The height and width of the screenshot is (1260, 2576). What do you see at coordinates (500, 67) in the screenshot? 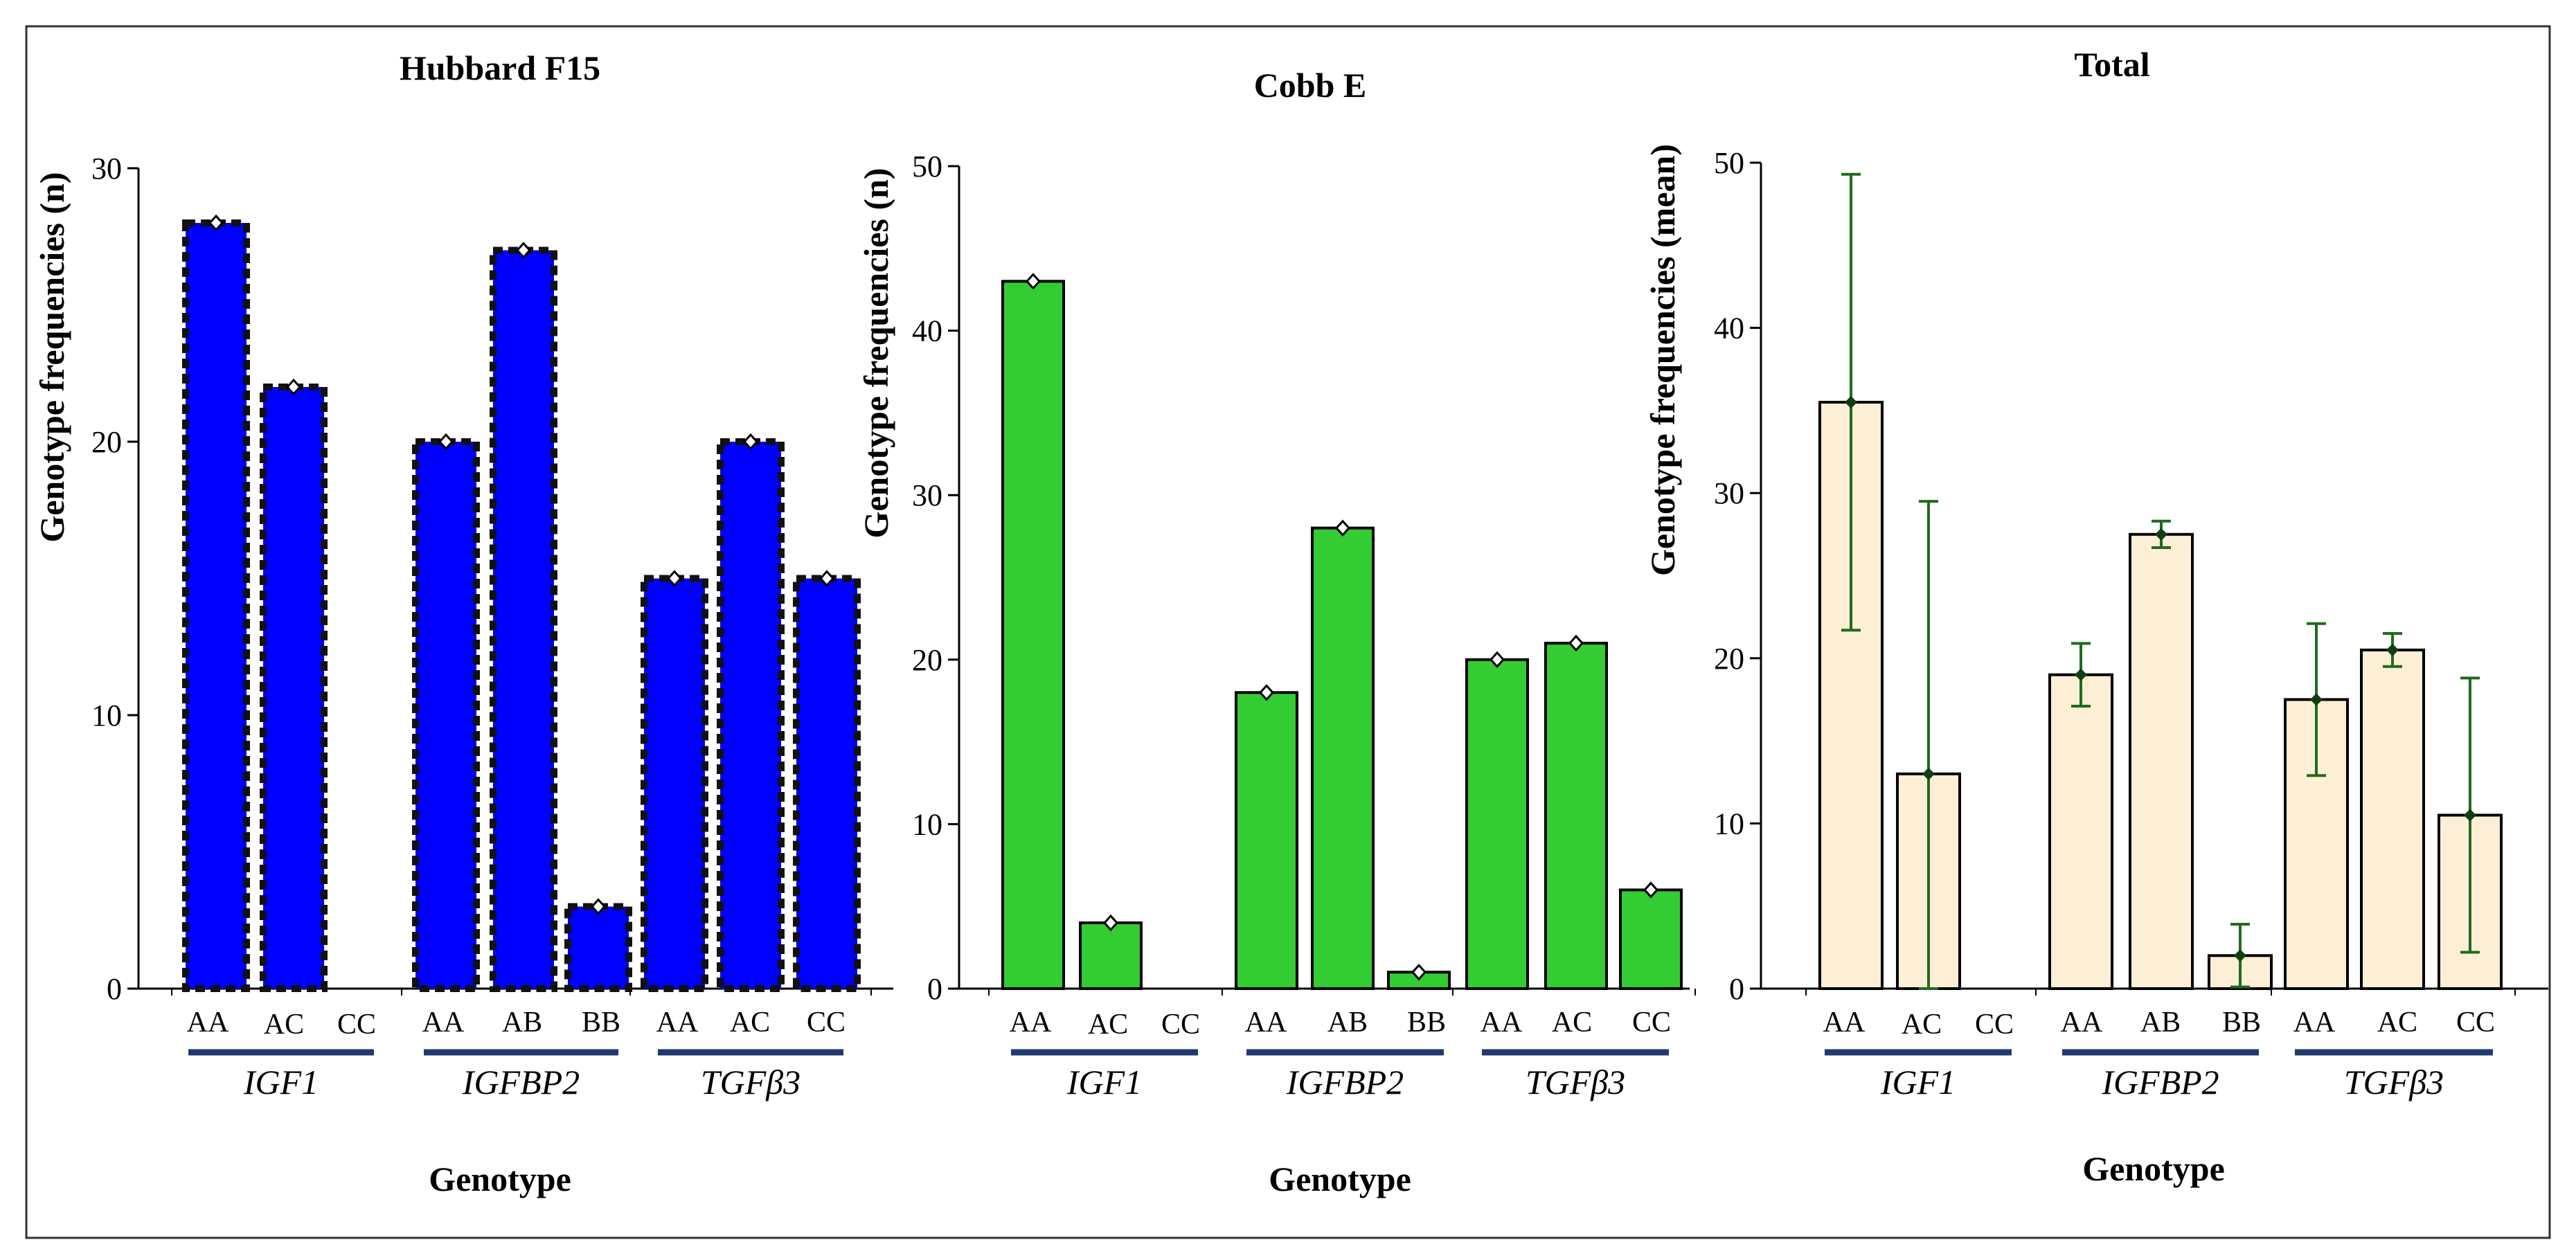
I see `chart-title: Hubbard F15` at bounding box center [500, 67].